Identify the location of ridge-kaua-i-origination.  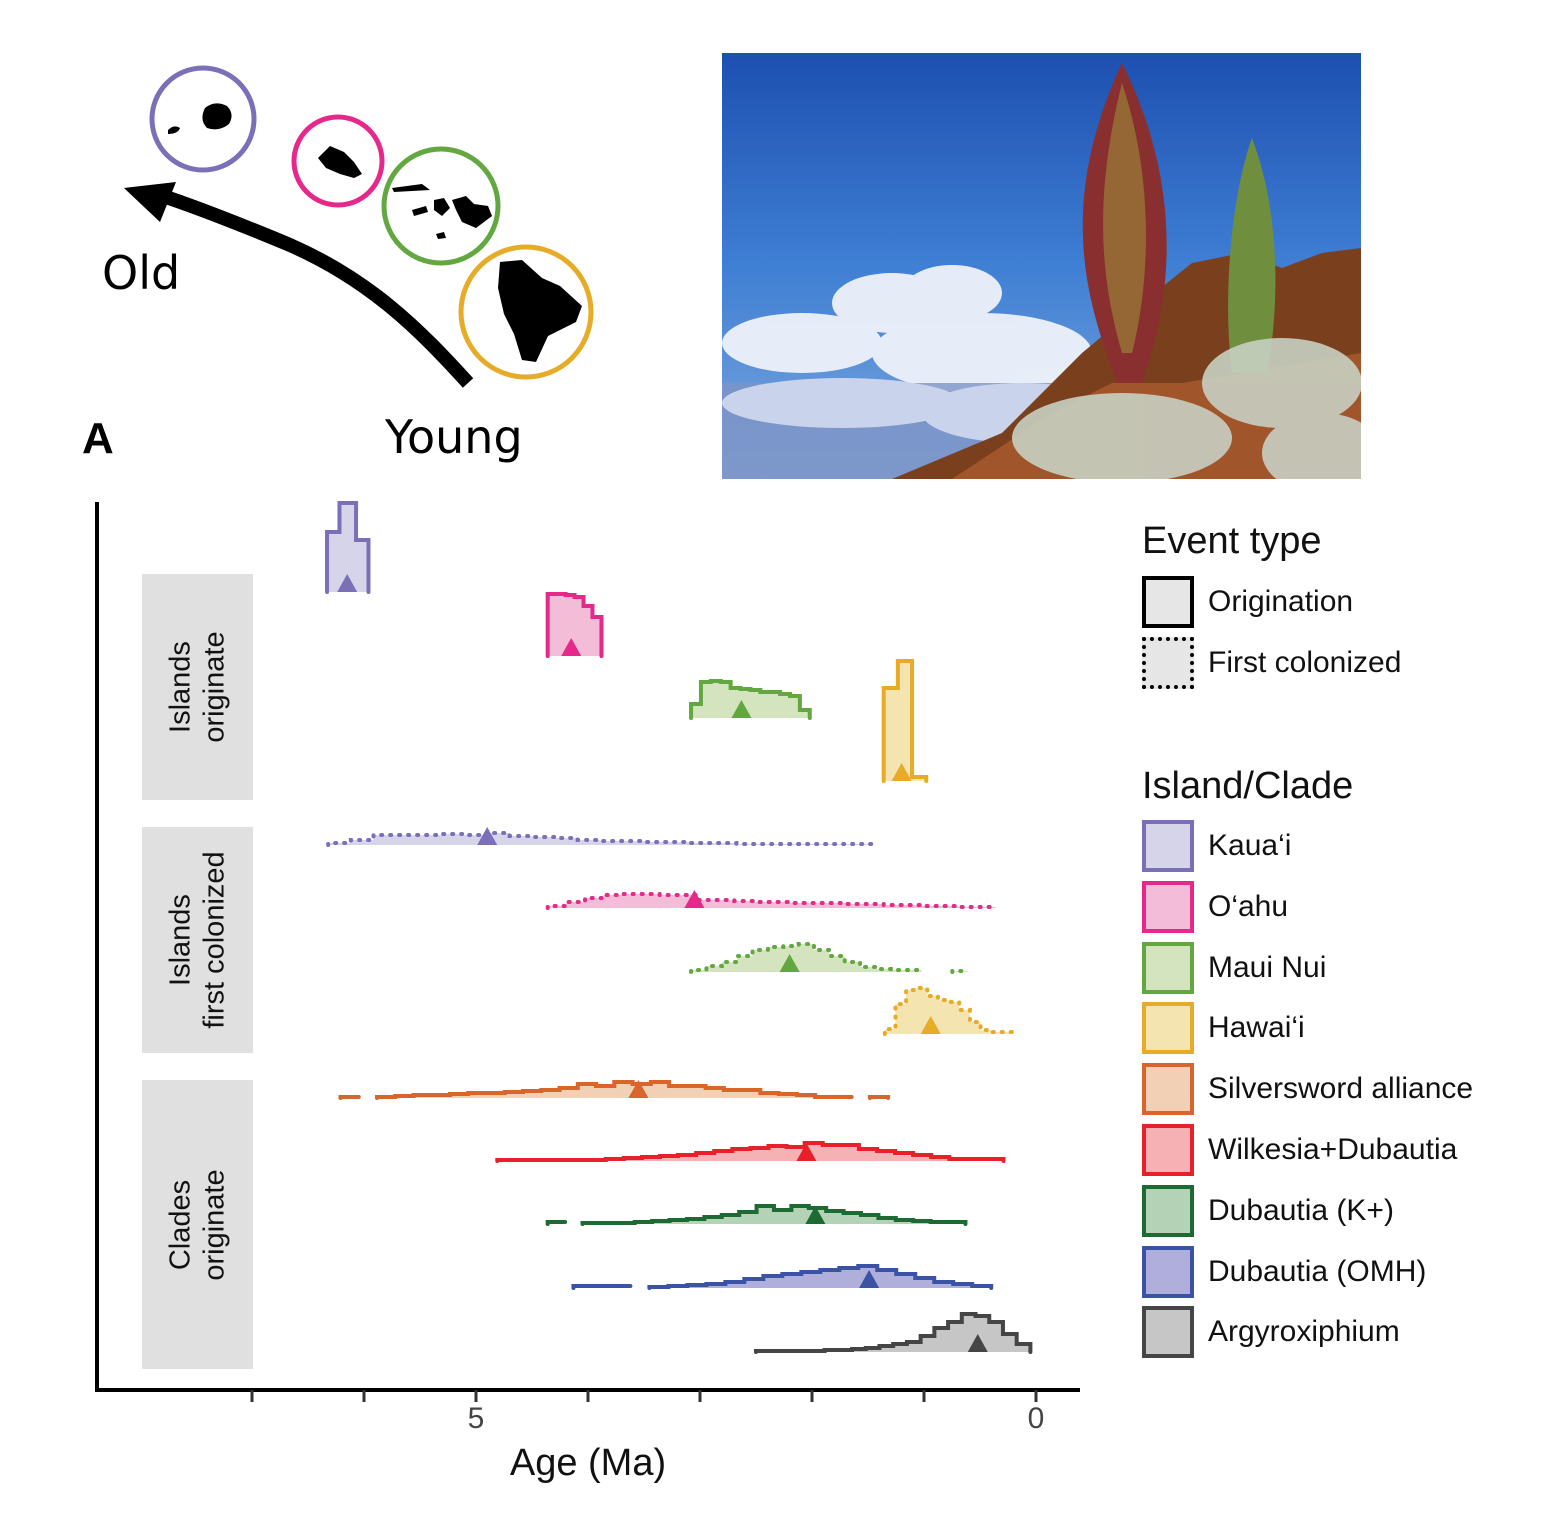
(348, 547).